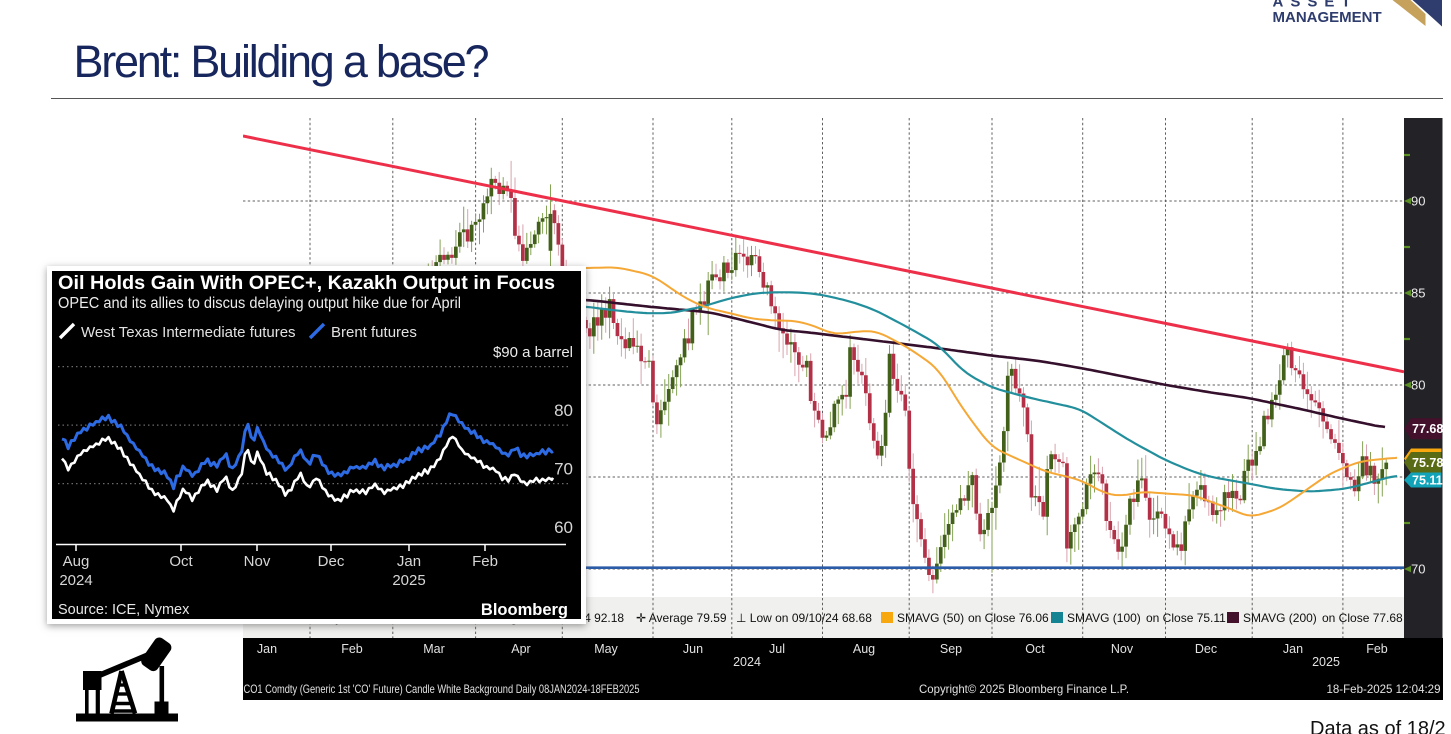  What do you see at coordinates (1280, 618) in the screenshot?
I see `svg-text: SMAVG (200)` at bounding box center [1280, 618].